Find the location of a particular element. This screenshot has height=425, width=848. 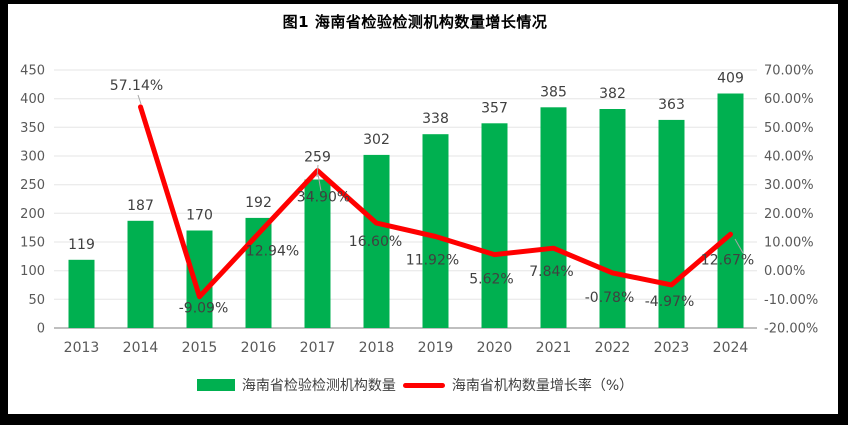

bar-2013 is located at coordinates (81, 293).